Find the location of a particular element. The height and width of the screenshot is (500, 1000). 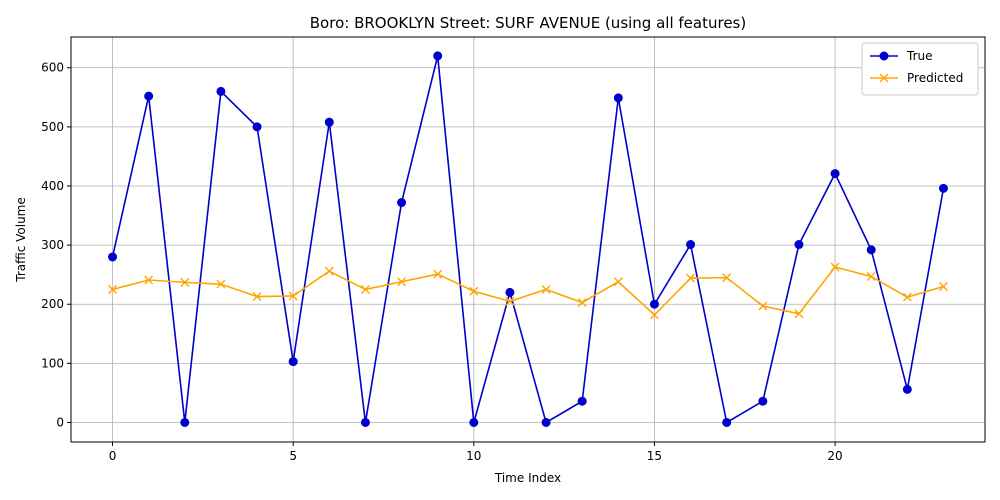

legend-item: Predicted is located at coordinates (916, 78).